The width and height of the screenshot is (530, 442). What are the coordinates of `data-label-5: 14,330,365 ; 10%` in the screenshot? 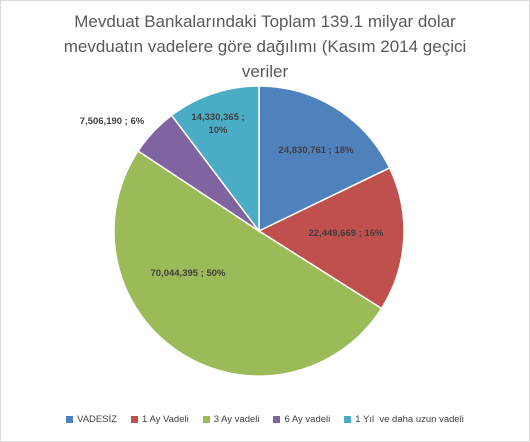 It's located at (217, 124).